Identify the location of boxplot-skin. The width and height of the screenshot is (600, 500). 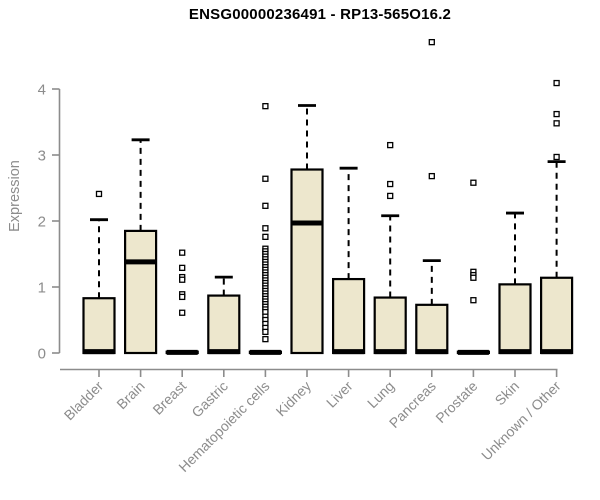
(515, 283).